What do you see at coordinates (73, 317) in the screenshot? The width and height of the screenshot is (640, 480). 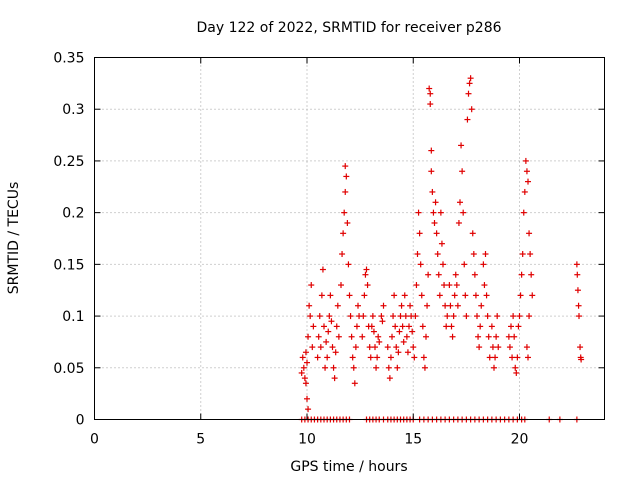 I see `y-tick-label: 0.1` at bounding box center [73, 317].